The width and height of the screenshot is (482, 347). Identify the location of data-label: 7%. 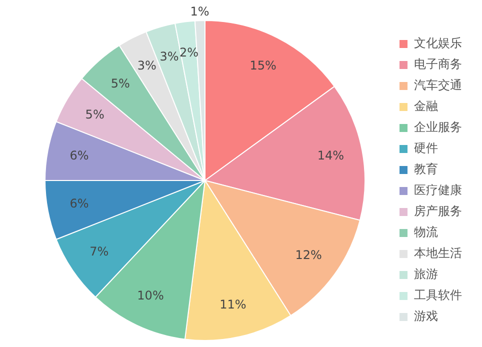
(99, 251).